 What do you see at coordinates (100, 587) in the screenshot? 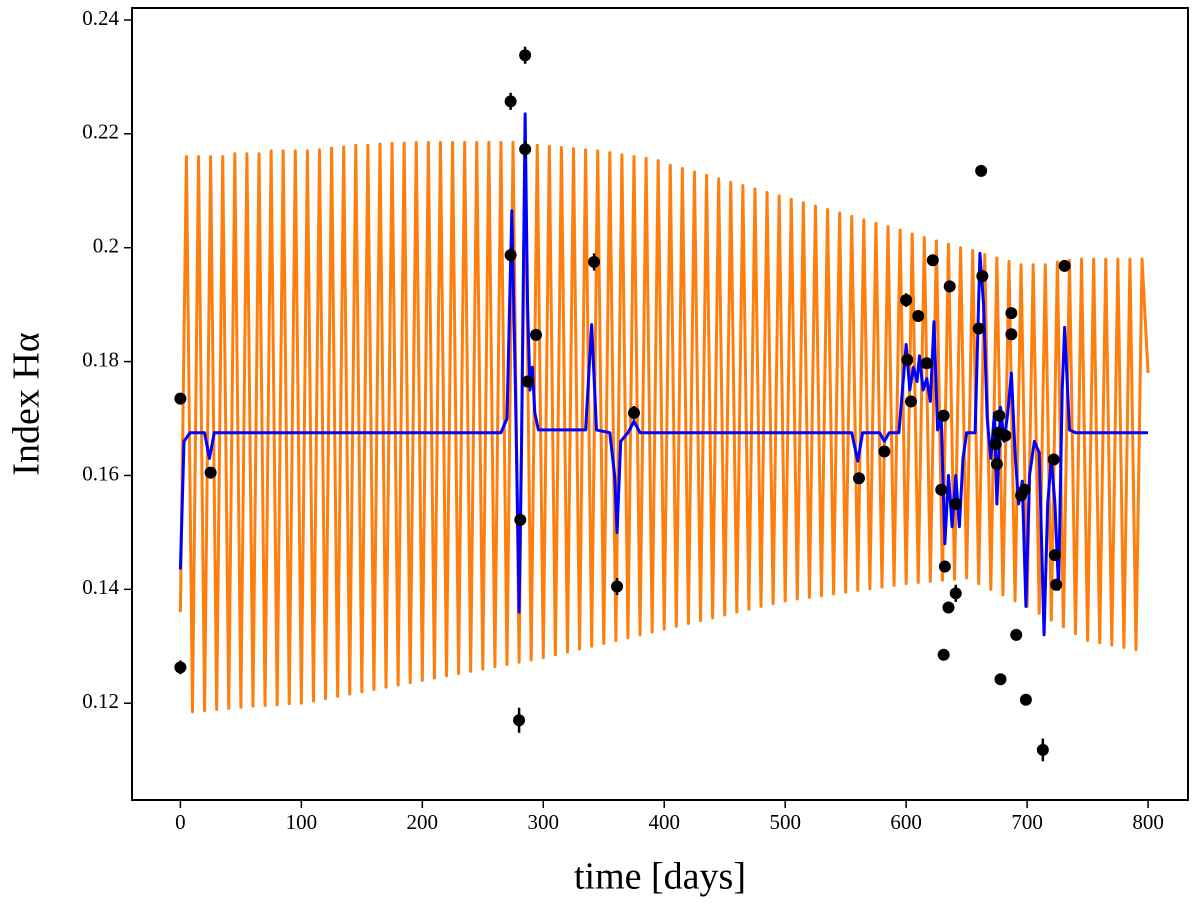
I see `y-tick-label: 0.14` at bounding box center [100, 587].